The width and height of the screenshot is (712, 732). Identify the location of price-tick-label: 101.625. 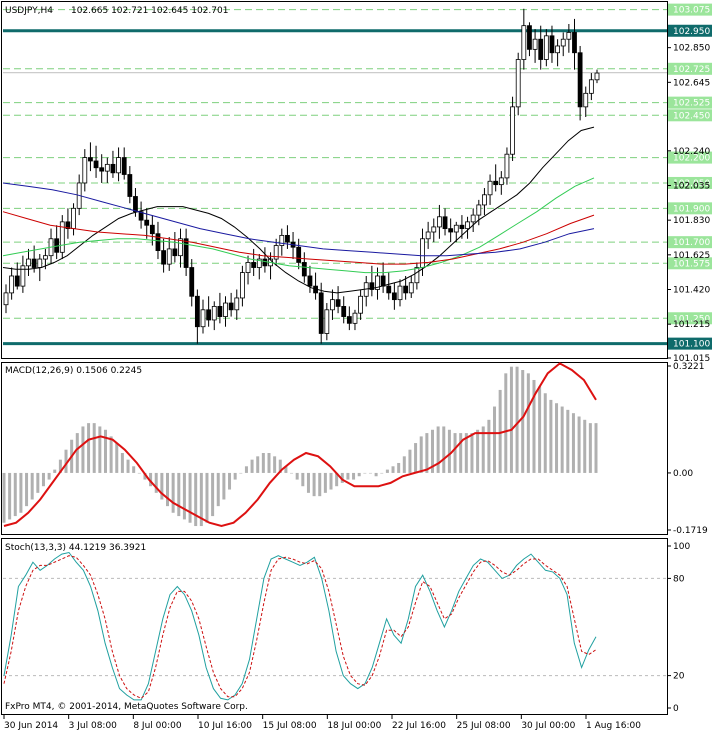
(691, 256).